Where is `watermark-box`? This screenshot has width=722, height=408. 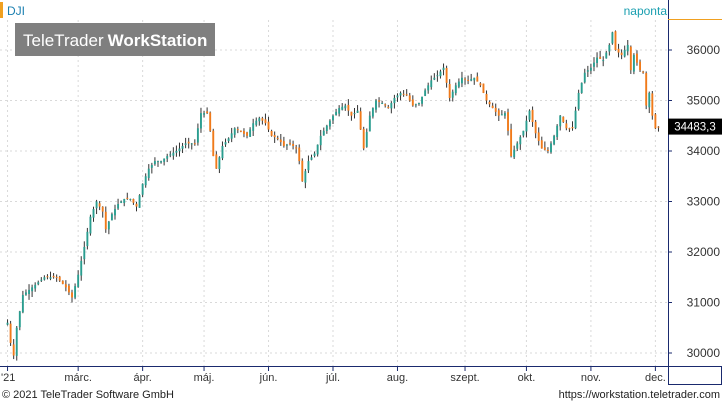 watermark-box is located at coordinates (115, 39).